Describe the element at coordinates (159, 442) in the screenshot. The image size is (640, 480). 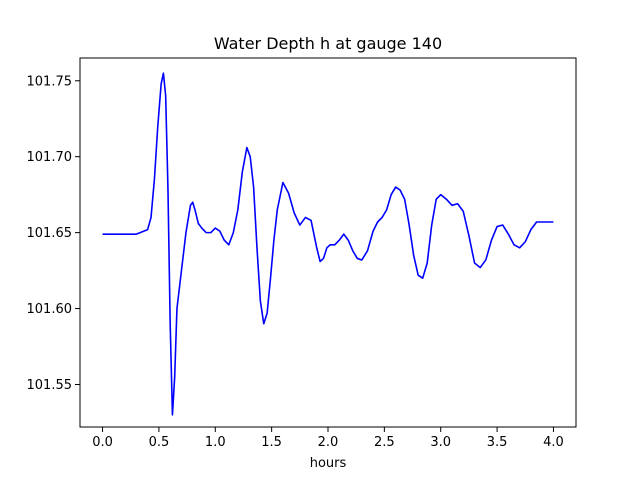
I see `x-tick-label: 0.5` at that location.